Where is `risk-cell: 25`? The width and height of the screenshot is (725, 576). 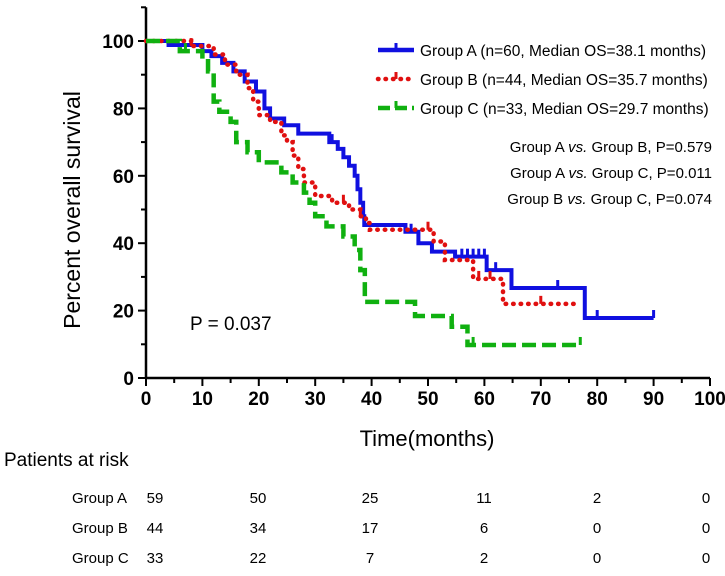 risk-cell: 25 is located at coordinates (370, 498).